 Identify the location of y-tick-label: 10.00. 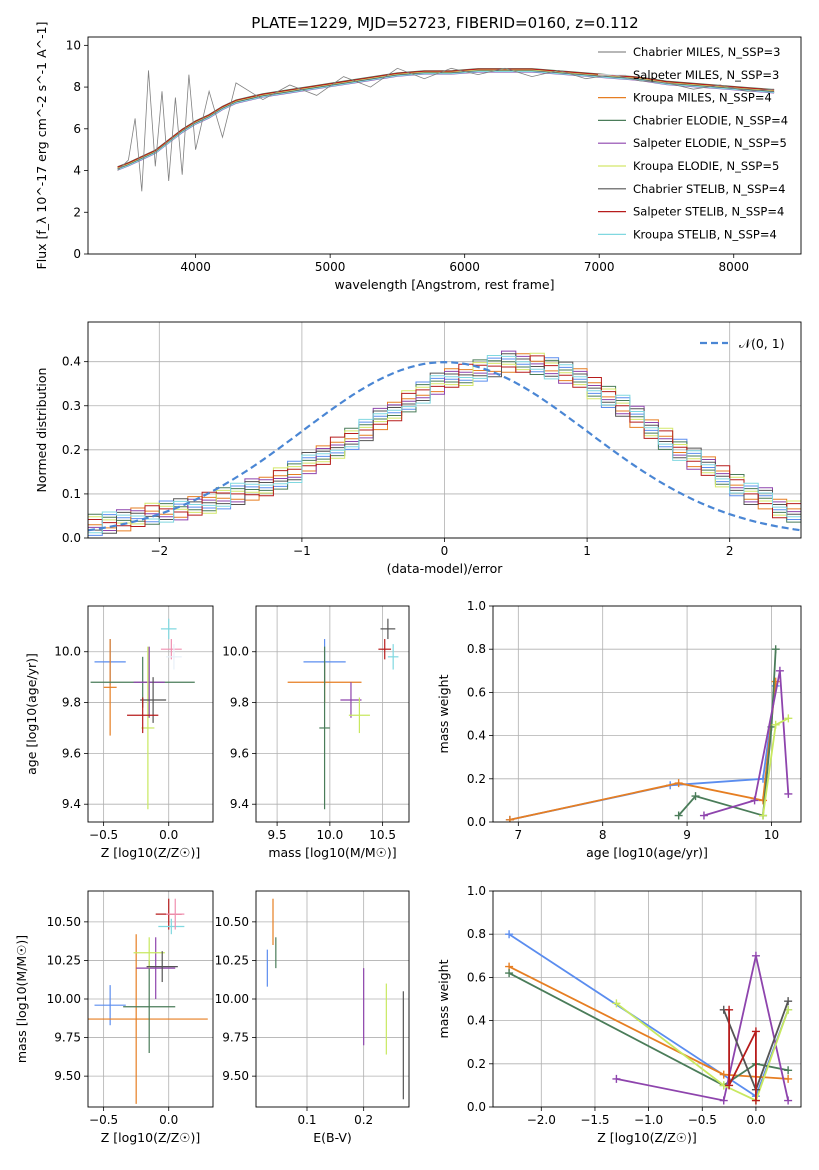
(232, 999).